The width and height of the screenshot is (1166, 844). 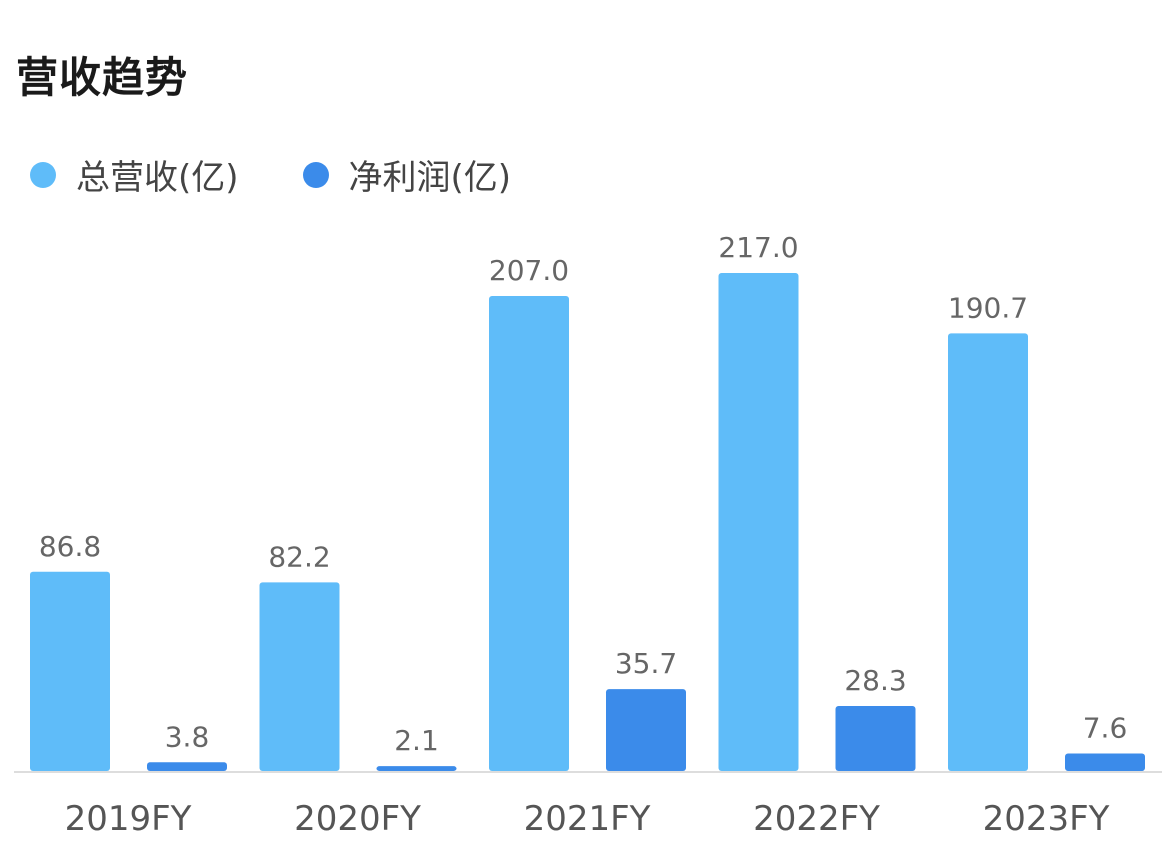 What do you see at coordinates (157, 178) in the screenshot?
I see `legend-label-revenue: 总营收(亿)` at bounding box center [157, 178].